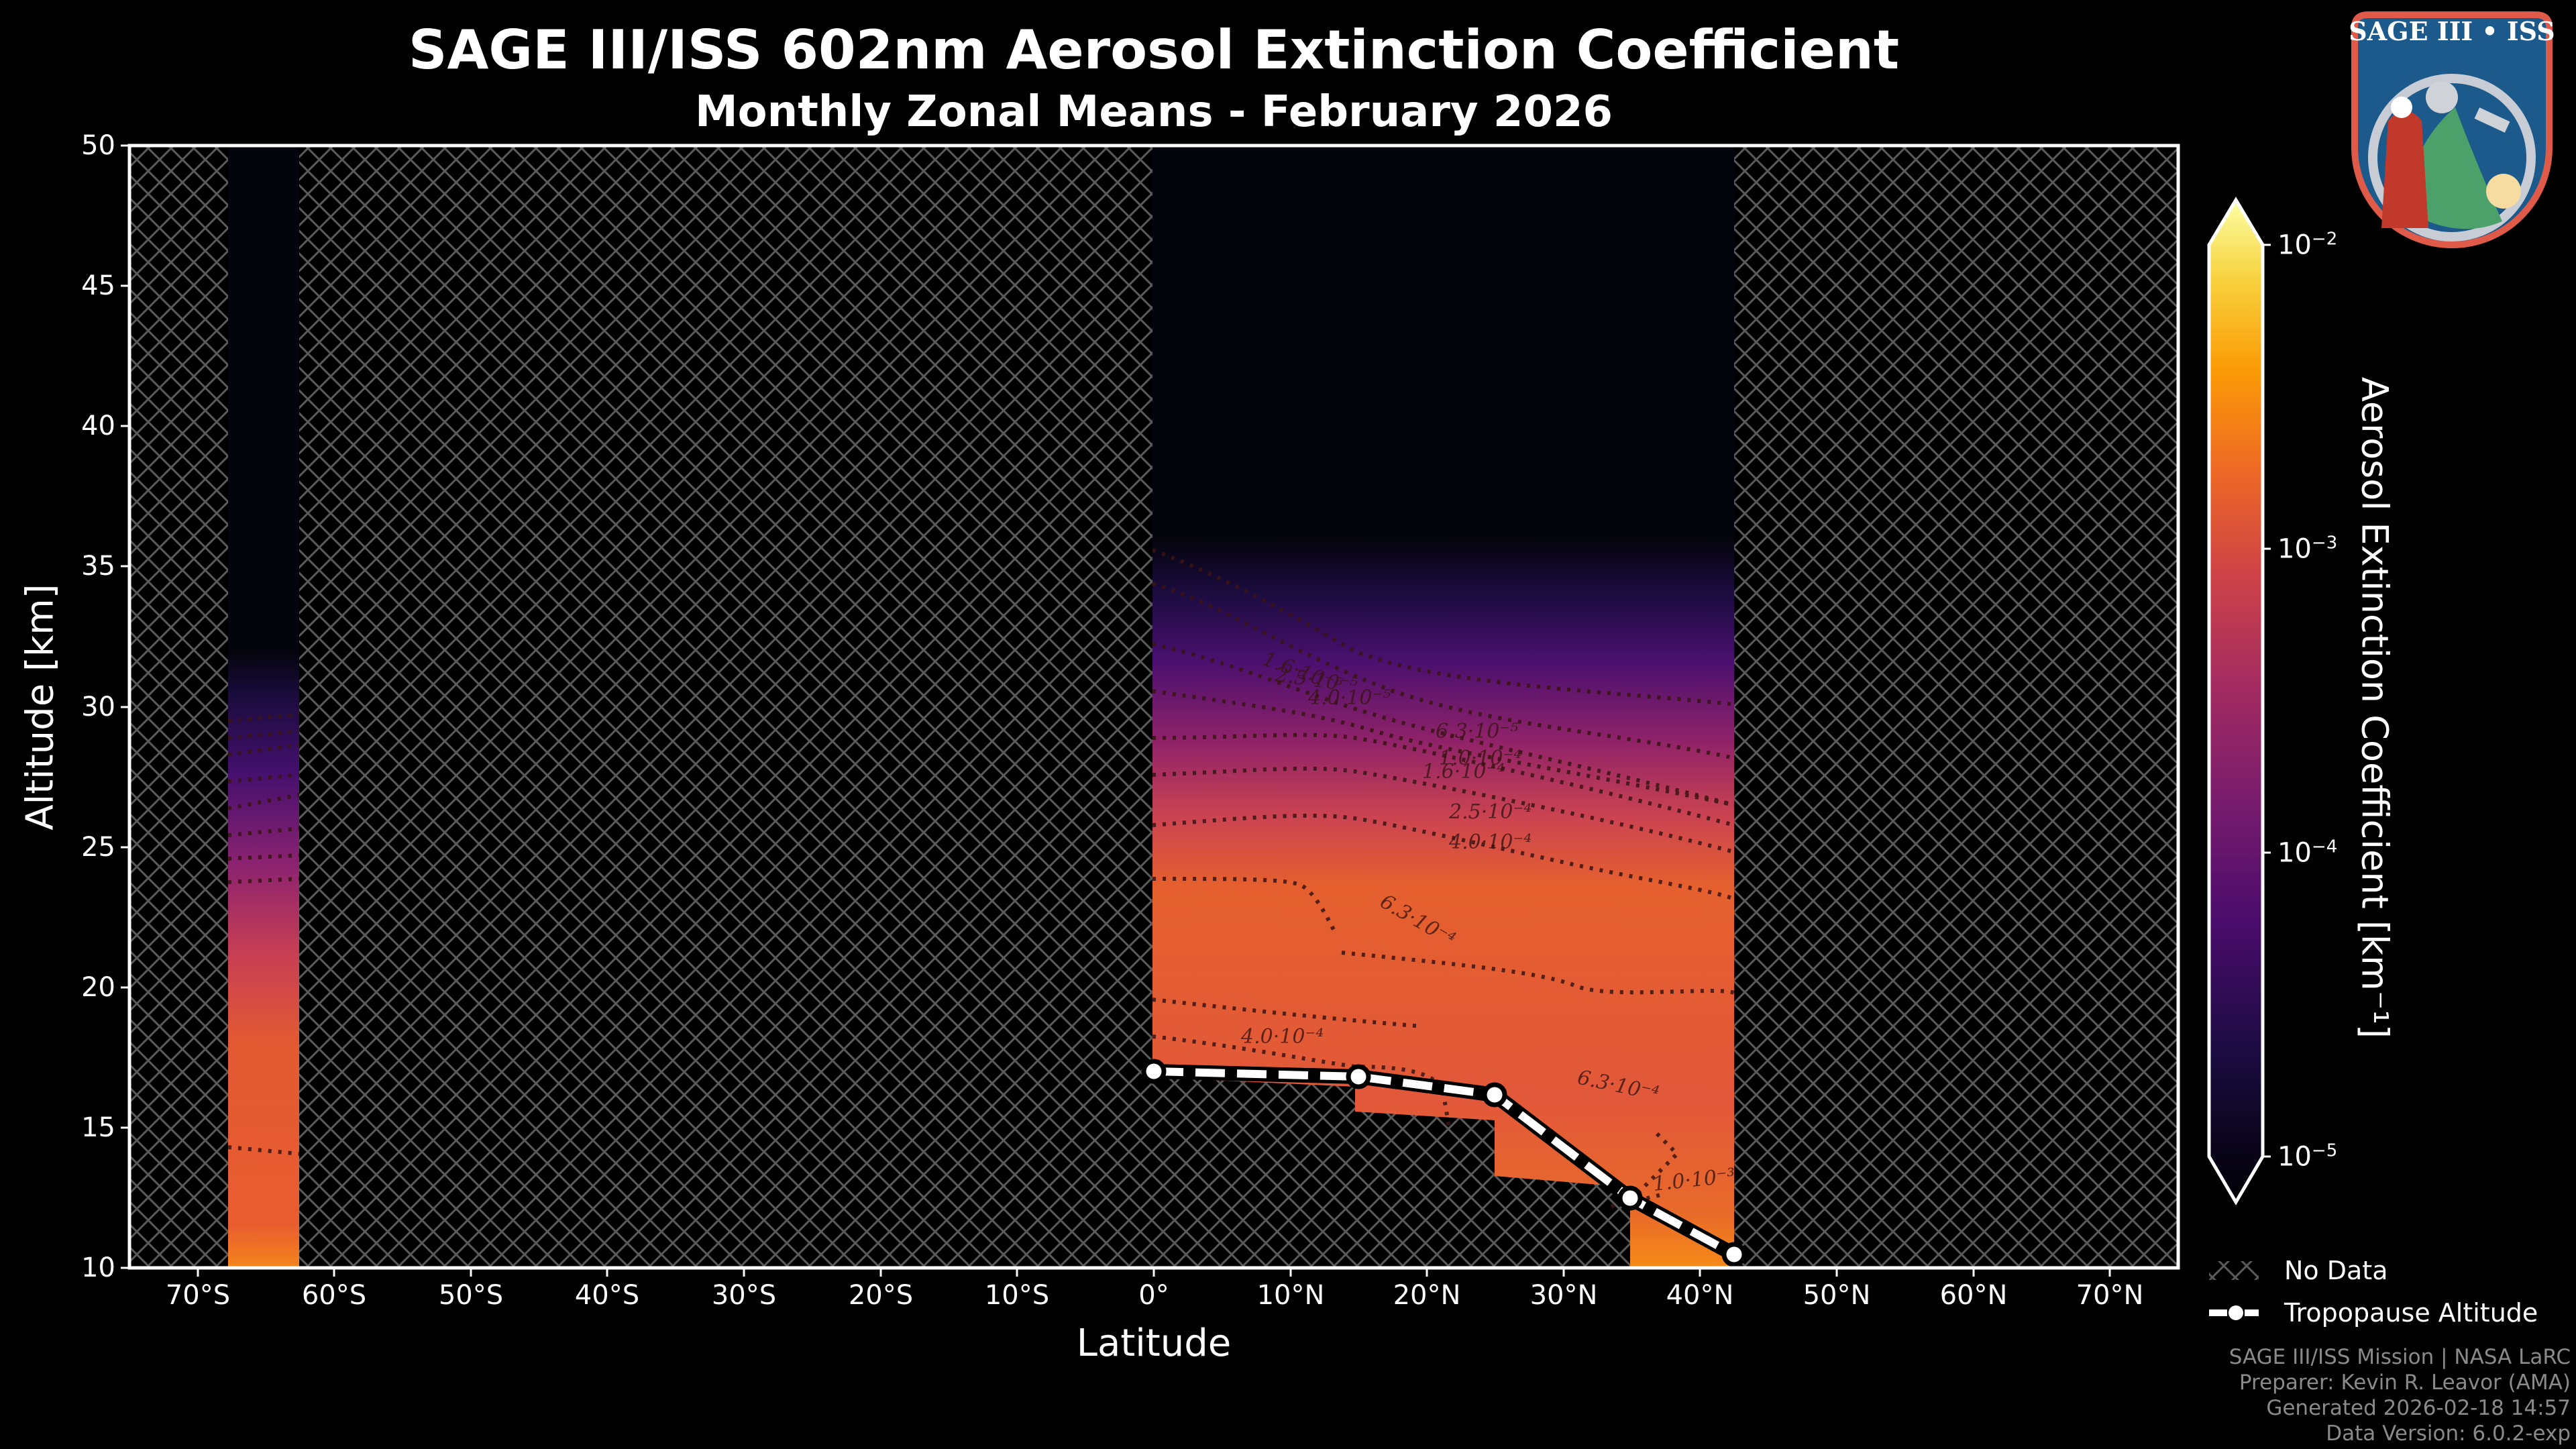 The width and height of the screenshot is (2576, 1449). Describe the element at coordinates (1837, 1295) in the screenshot. I see `x-tick-label: 50°N` at that location.